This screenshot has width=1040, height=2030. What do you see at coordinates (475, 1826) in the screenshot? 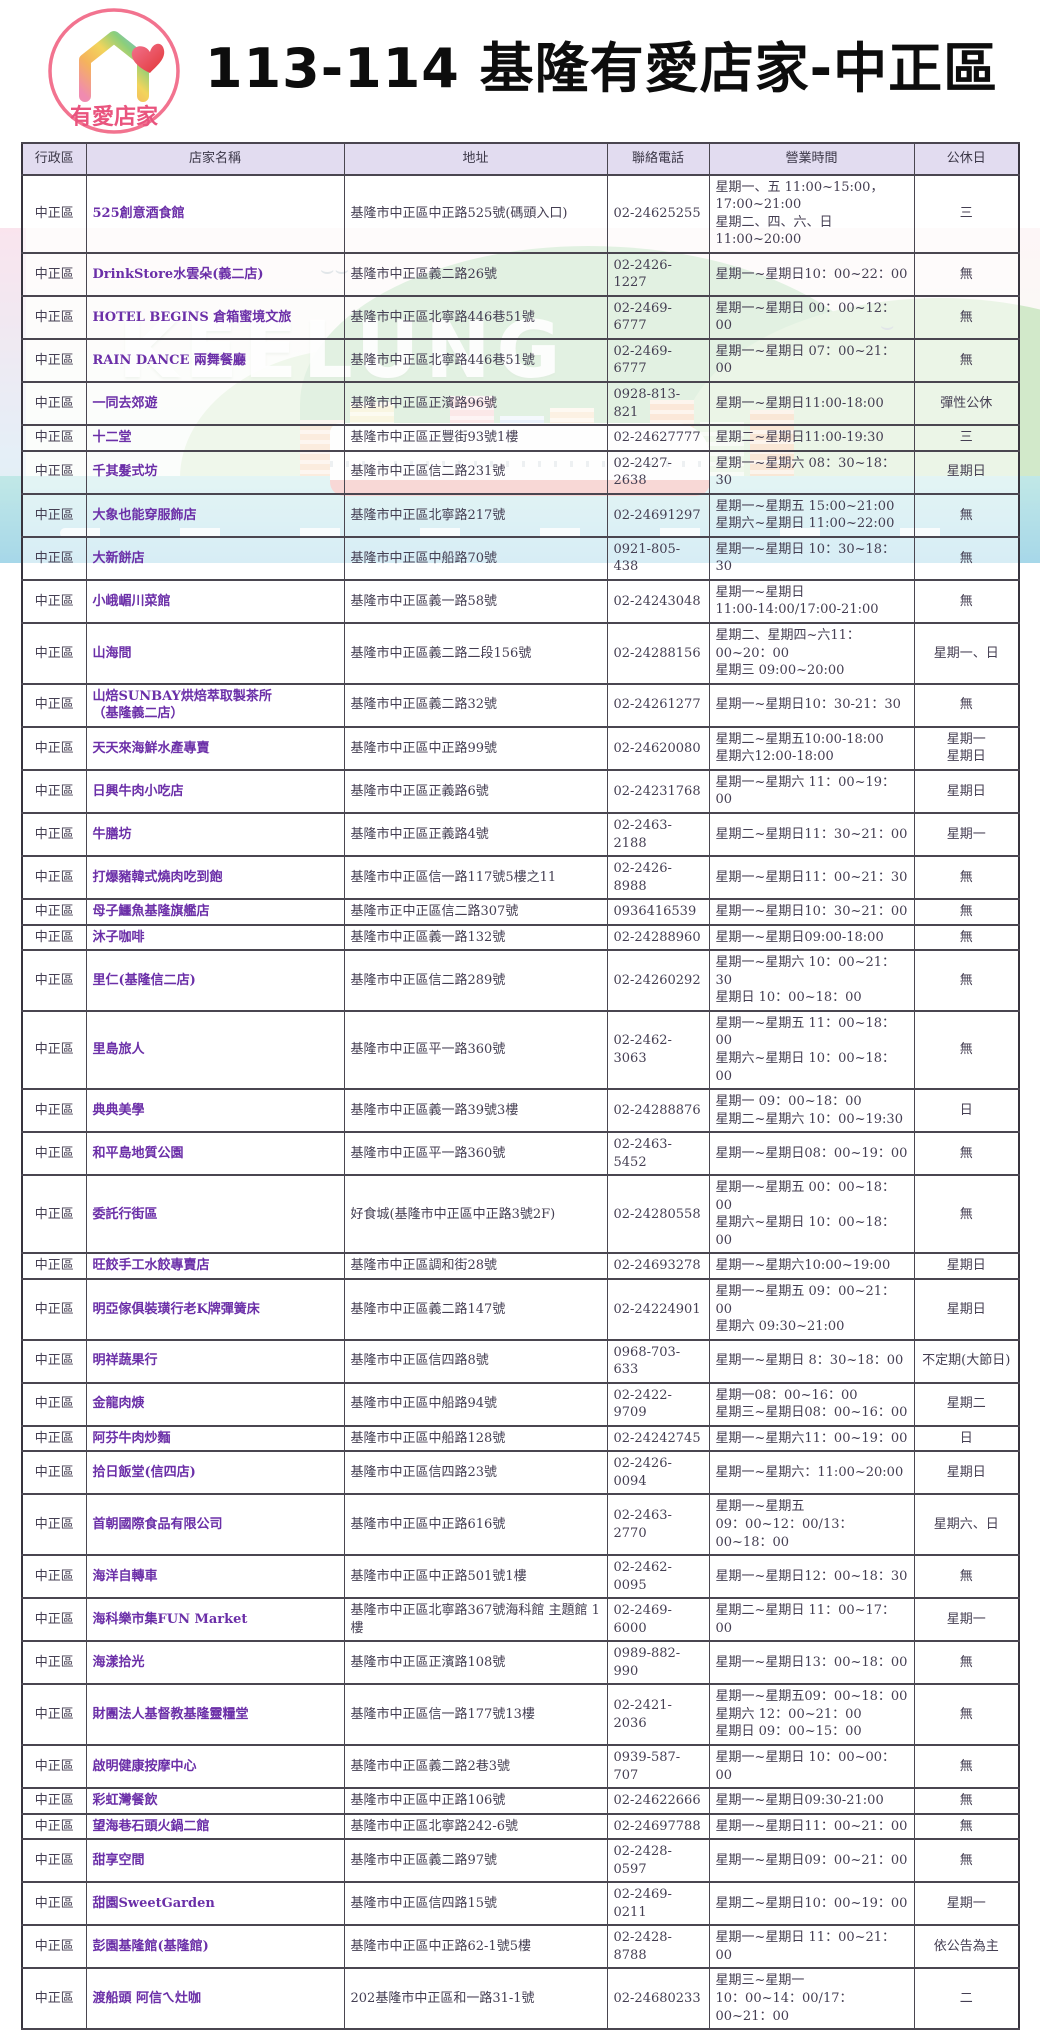
I see `cell-address: 基隆市中正區北寧路242-6號` at bounding box center [475, 1826].